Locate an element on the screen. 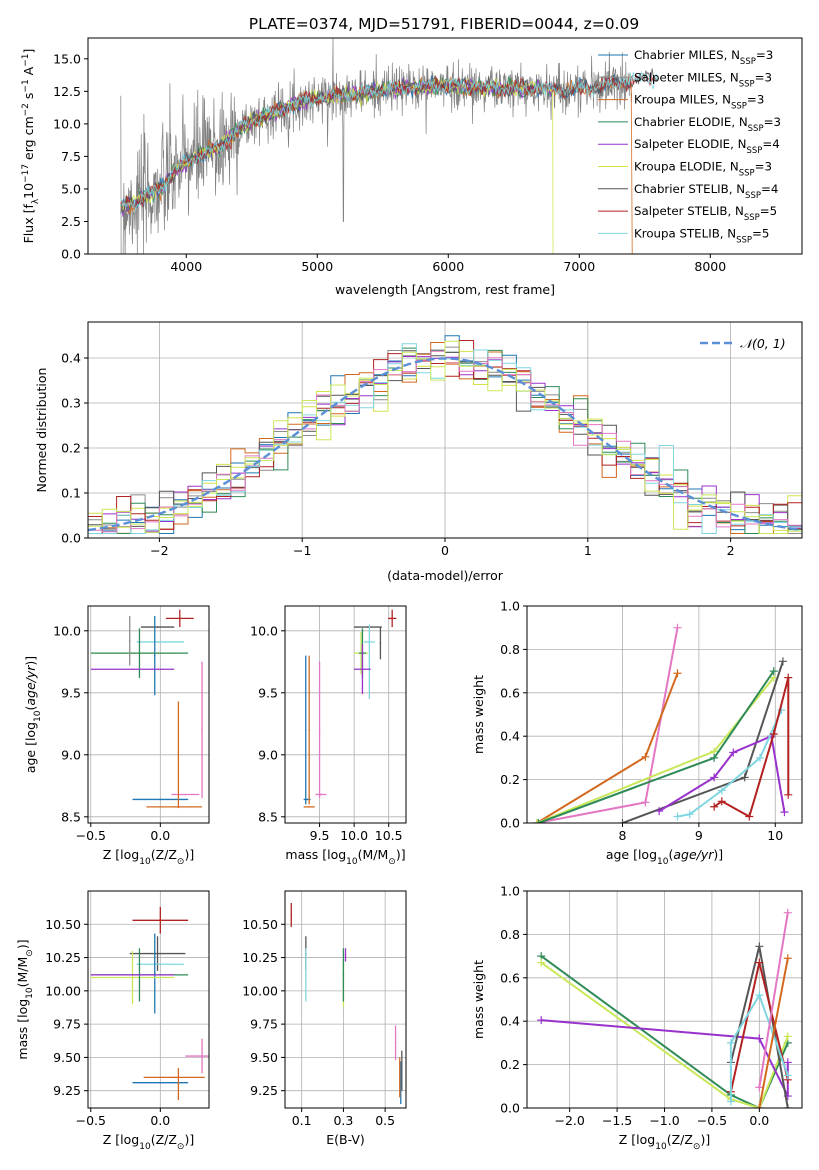 This screenshot has height=1170, width=819. x-axis-label-part: mass [log is located at coordinates (315, 854).